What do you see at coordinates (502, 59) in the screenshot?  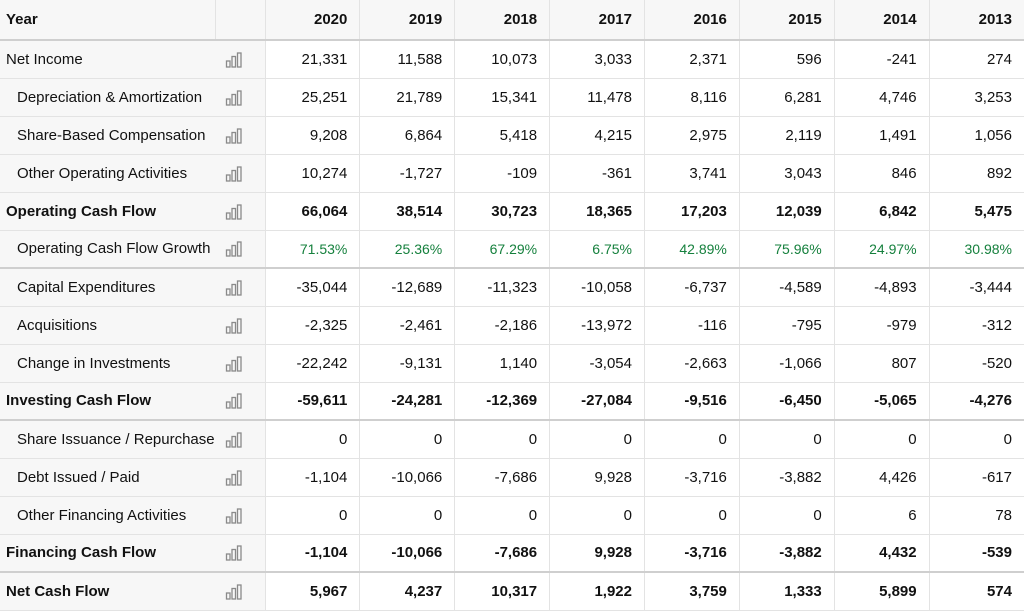 I see `table-cell: 10,073` at bounding box center [502, 59].